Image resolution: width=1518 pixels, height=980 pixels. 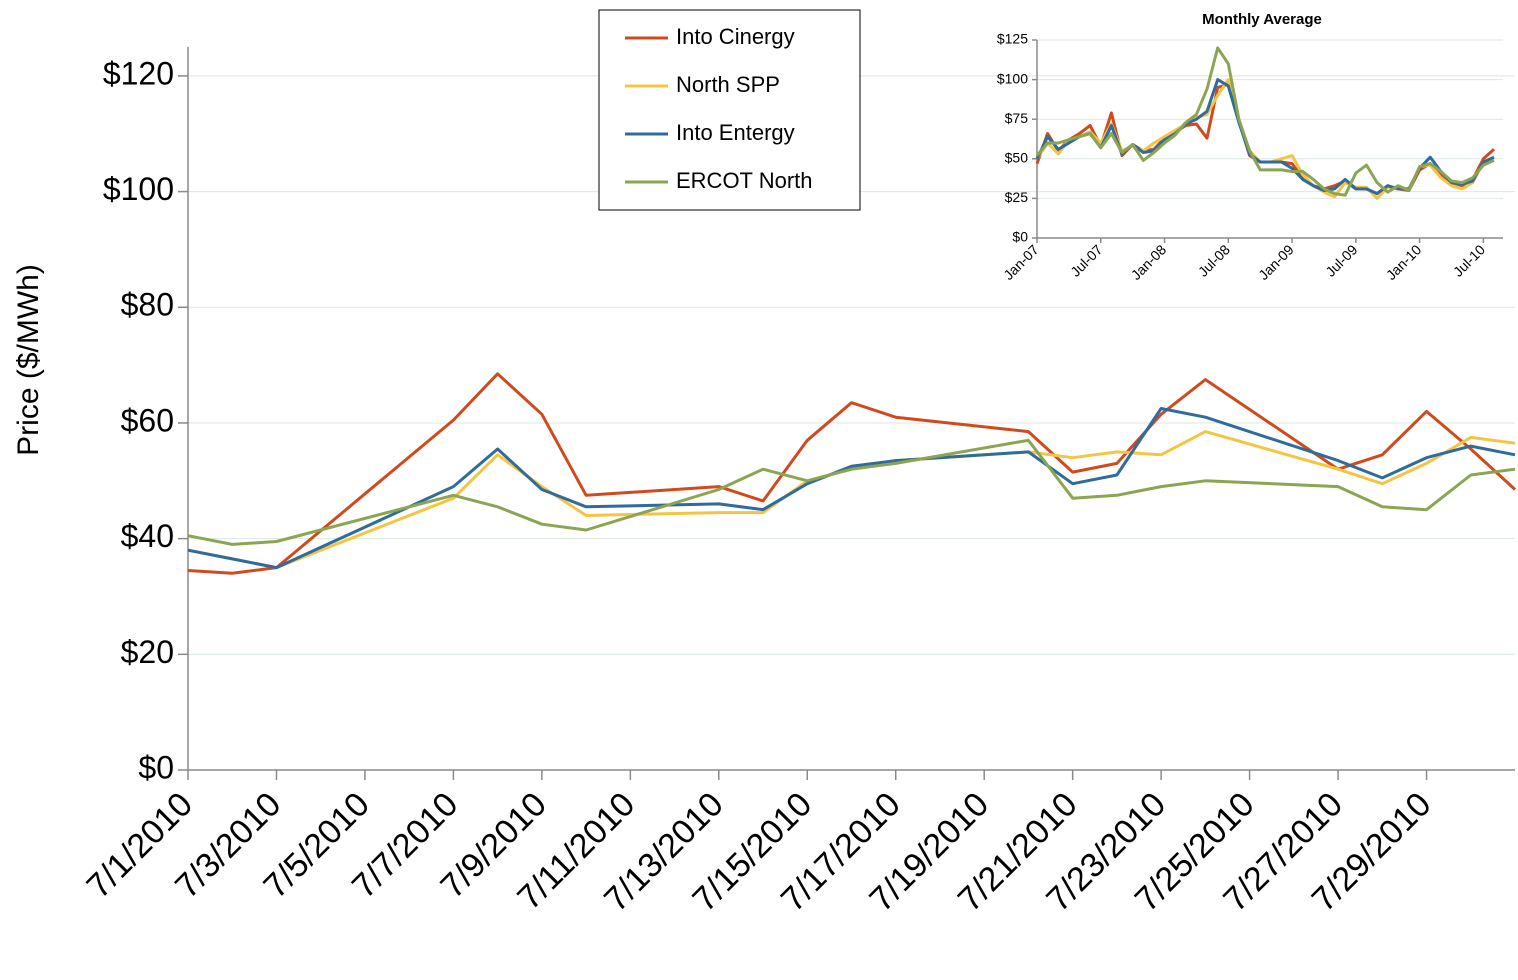 I want to click on y-tick-label: $50, so click(x=1017, y=158).